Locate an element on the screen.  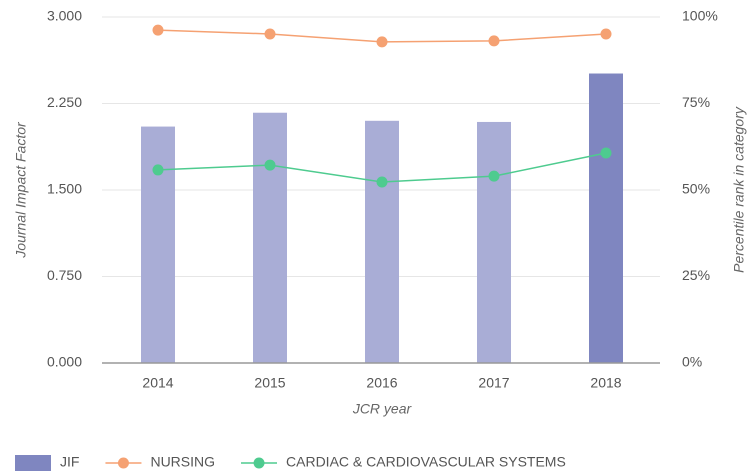
y2-tick-label: 0% is located at coordinates (692, 362).